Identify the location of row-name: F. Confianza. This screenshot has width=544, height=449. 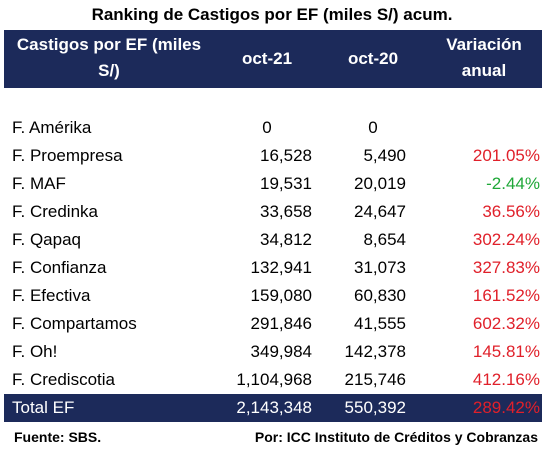
(59, 267).